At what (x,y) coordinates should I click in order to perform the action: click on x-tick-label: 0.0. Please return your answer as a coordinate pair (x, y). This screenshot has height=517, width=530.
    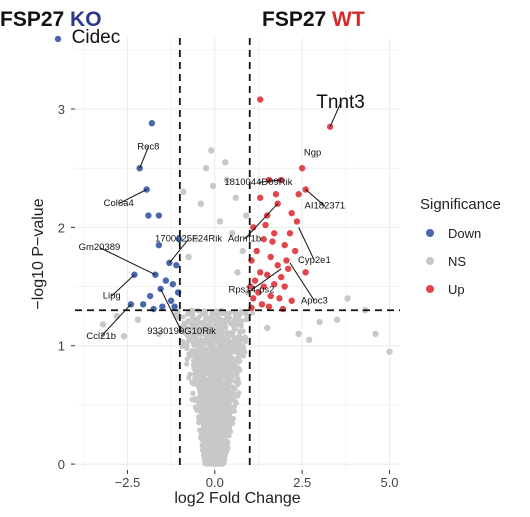
    Looking at the image, I should click on (215, 482).